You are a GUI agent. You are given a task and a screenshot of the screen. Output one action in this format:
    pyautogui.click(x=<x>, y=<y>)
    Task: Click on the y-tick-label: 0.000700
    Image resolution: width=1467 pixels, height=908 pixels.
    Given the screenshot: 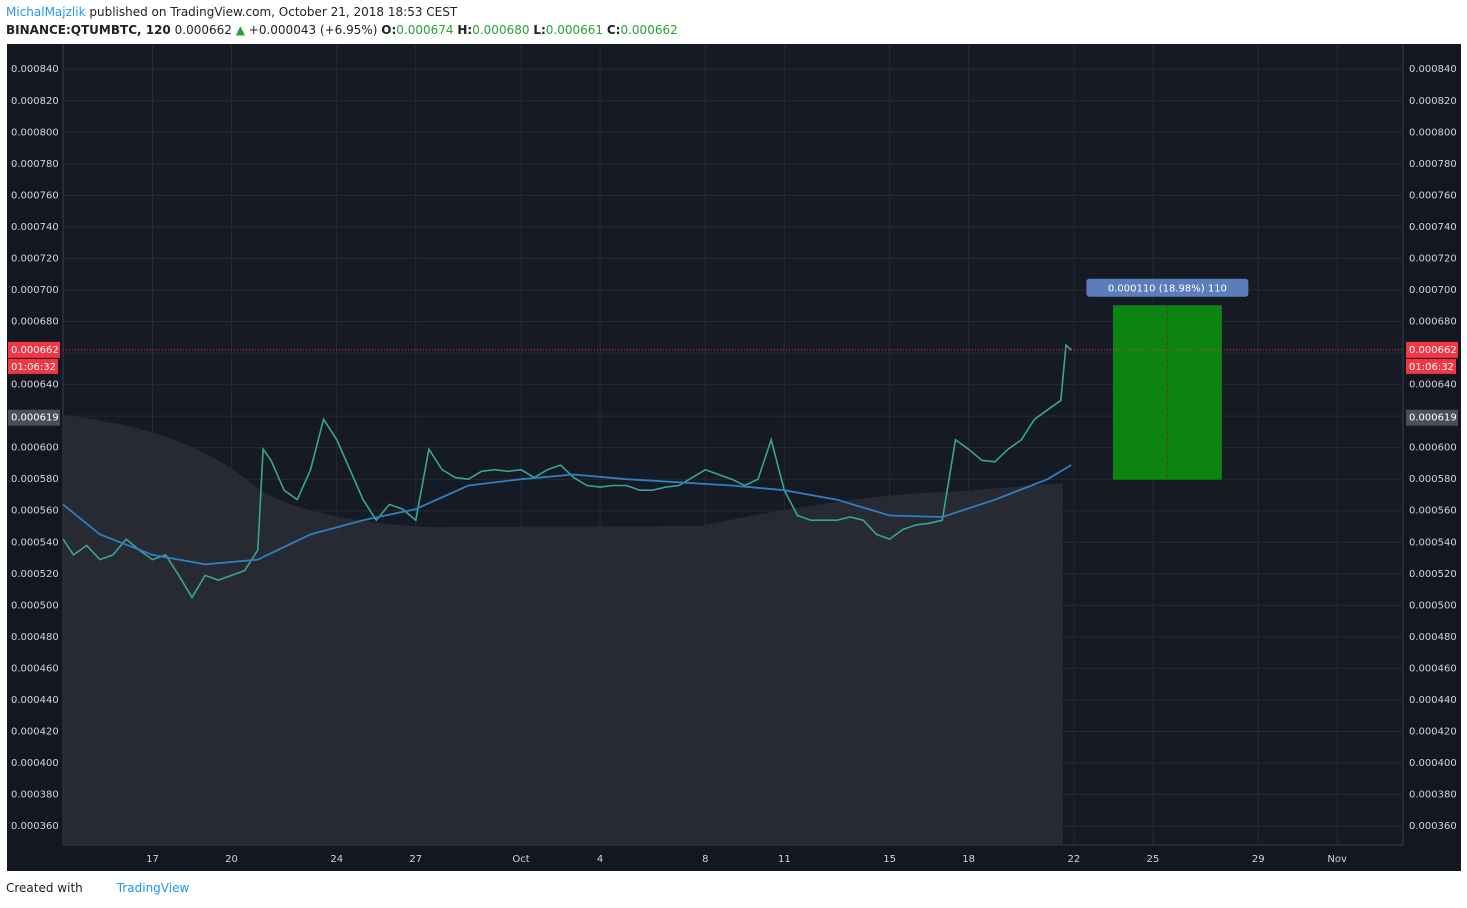 What is the action you would take?
    pyautogui.click(x=35, y=290)
    